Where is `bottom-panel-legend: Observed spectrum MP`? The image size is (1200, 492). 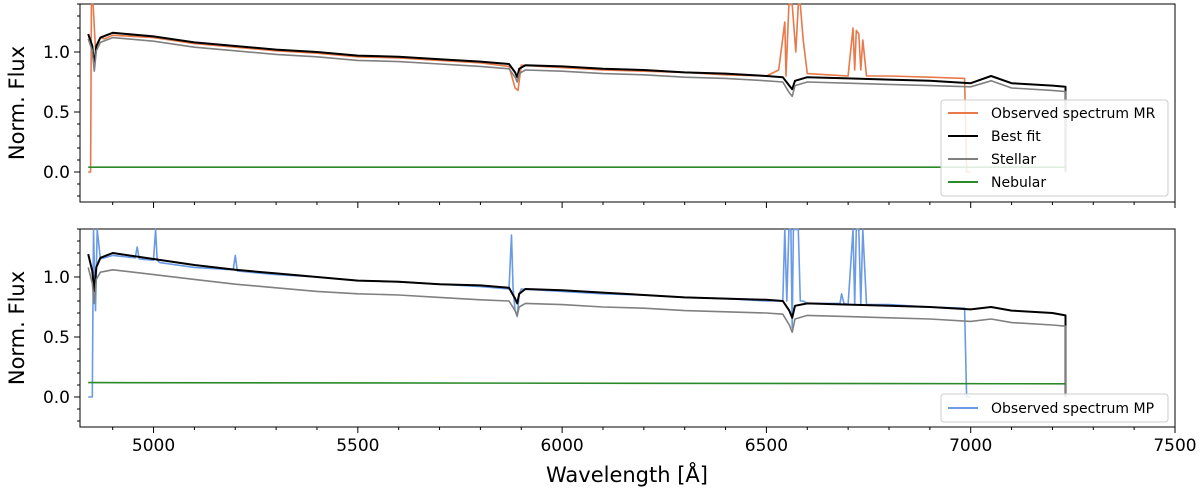
bottom-panel-legend: Observed spectrum MP is located at coordinates (1054, 408).